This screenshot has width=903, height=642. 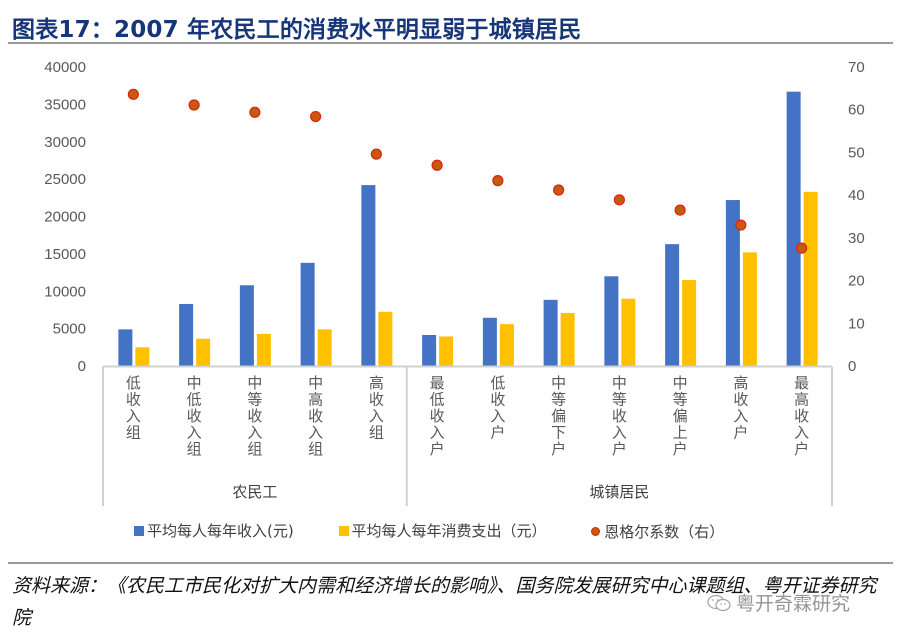 I want to click on right-tick-label: 50, so click(x=856, y=152).